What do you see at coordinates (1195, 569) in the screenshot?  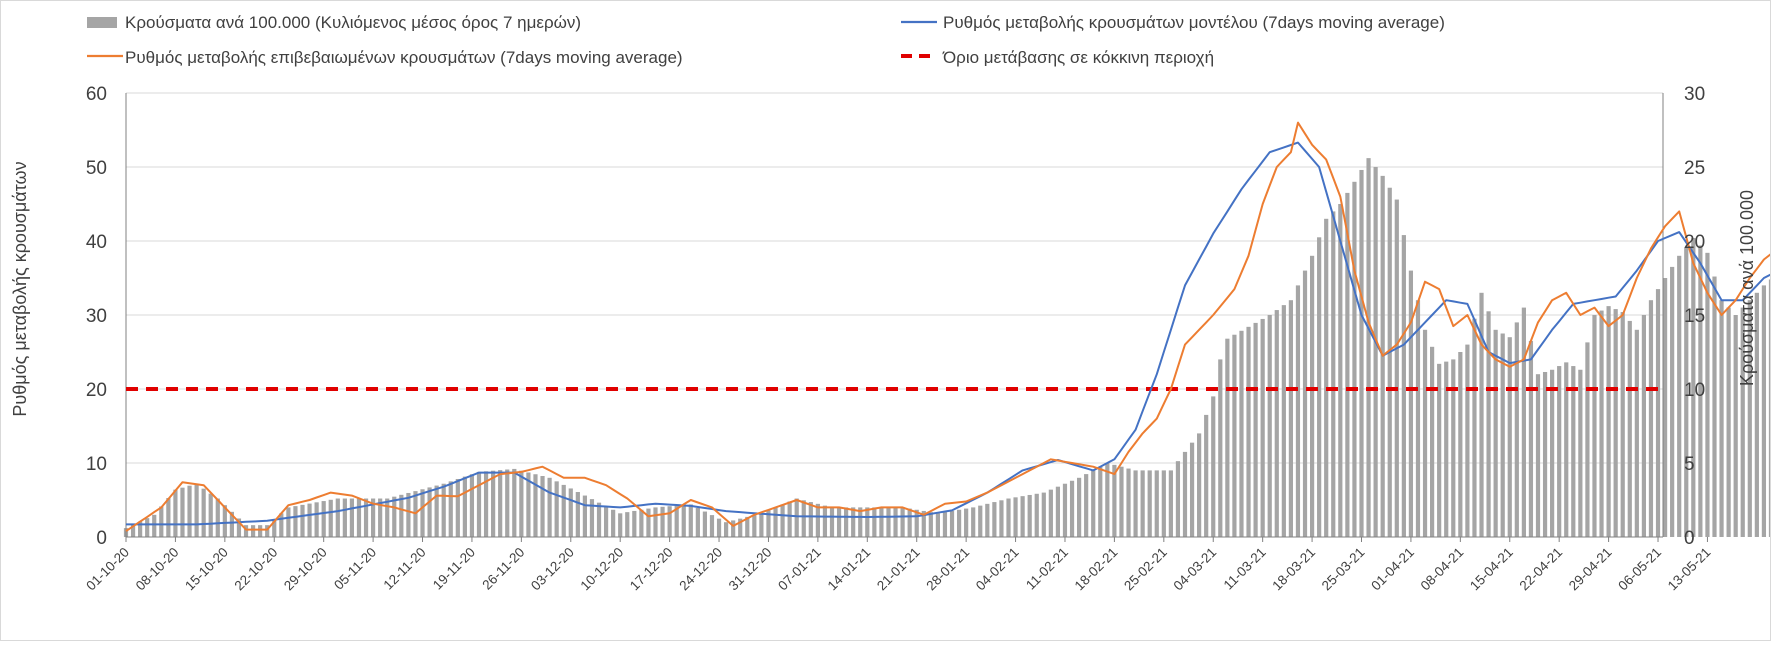 I see `x-tick-label: 04-03-21` at bounding box center [1195, 569].